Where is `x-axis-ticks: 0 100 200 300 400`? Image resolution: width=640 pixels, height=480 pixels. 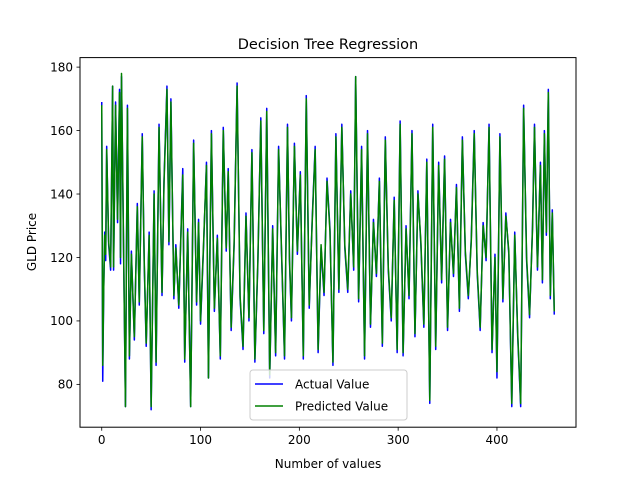 x-axis-ticks: 0 100 200 300 400 is located at coordinates (303, 437).